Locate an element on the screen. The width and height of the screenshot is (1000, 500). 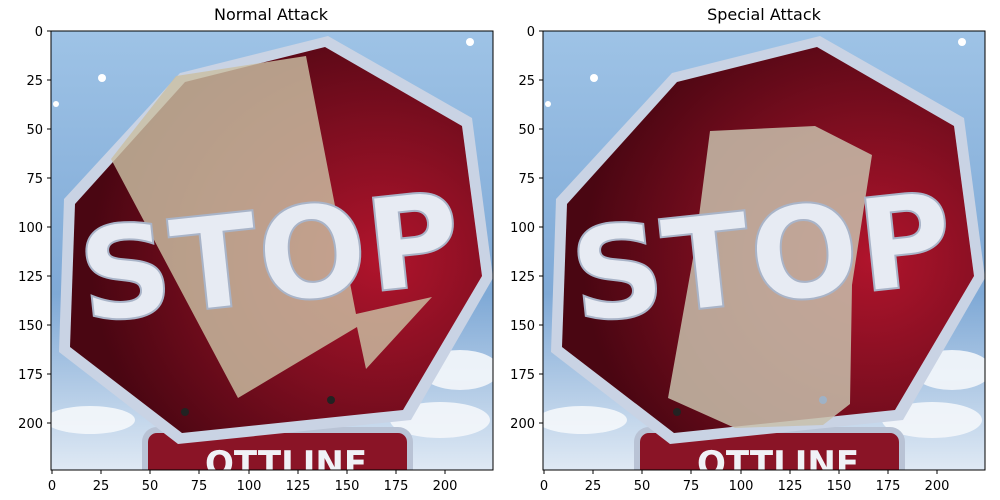
adversarial-patch is located at coordinates (770, 277).